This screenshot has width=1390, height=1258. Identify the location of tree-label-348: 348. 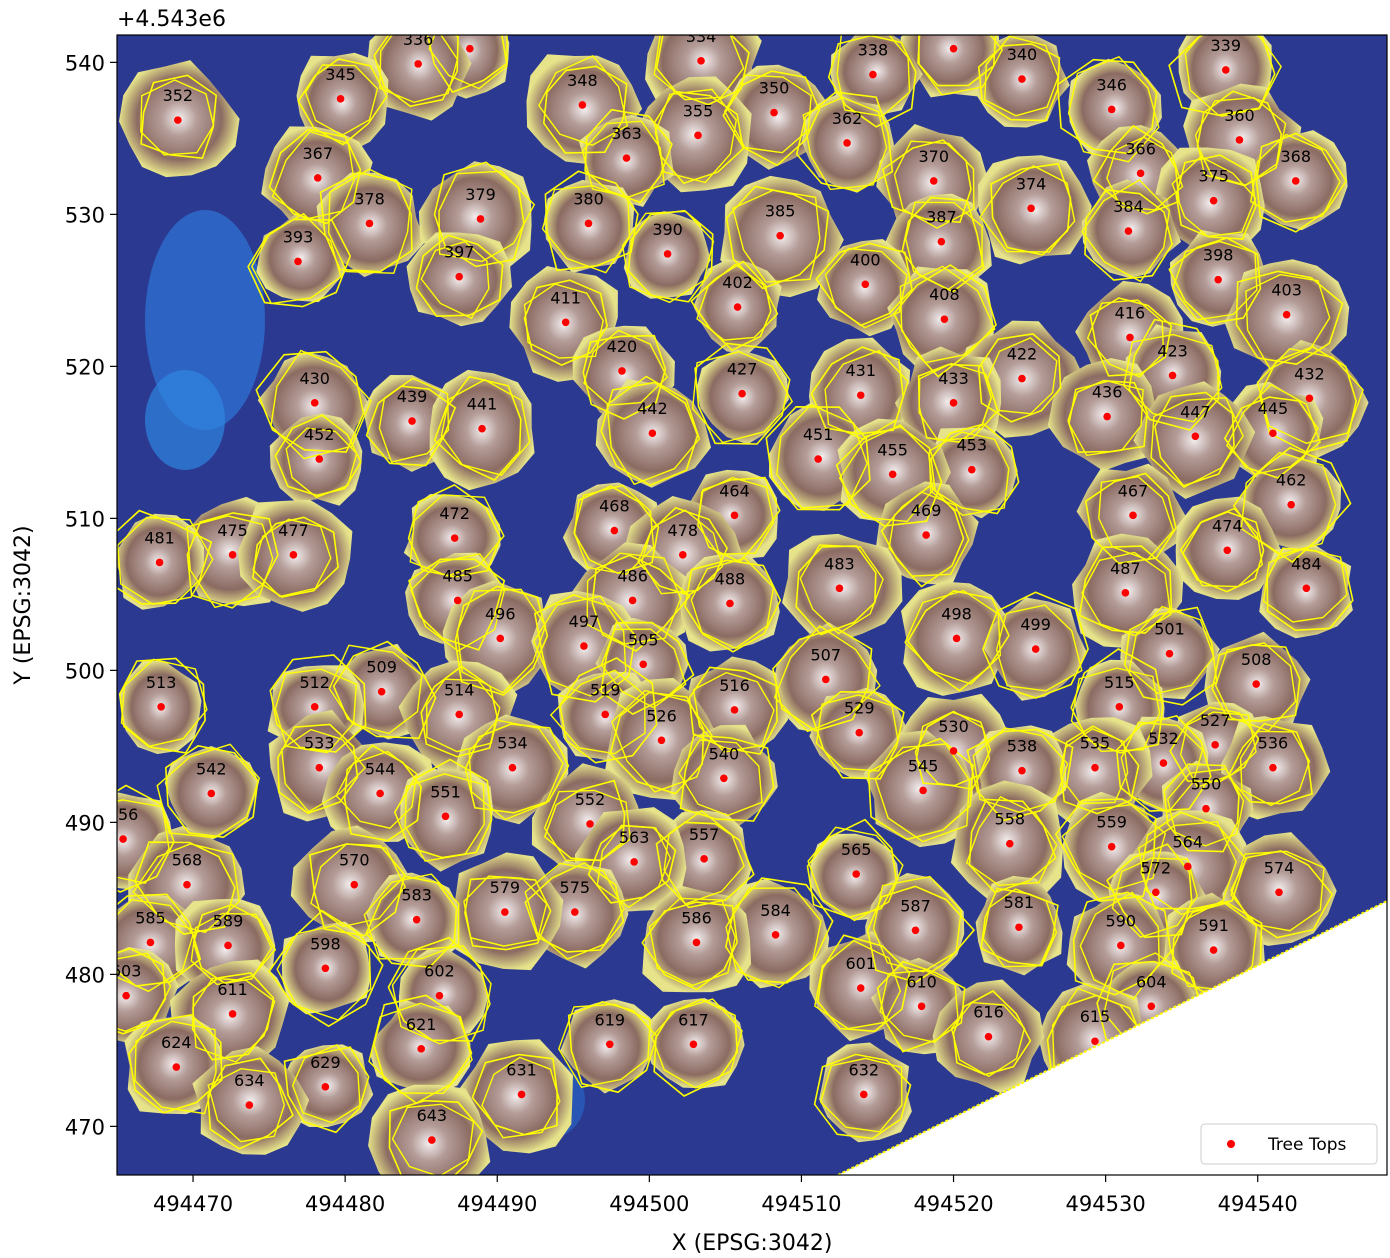
(582, 80).